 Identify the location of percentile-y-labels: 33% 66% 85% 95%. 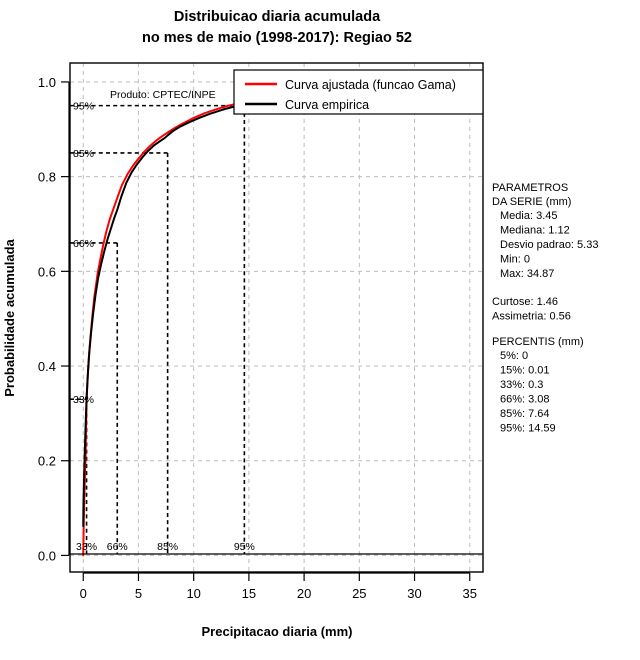
(83, 254).